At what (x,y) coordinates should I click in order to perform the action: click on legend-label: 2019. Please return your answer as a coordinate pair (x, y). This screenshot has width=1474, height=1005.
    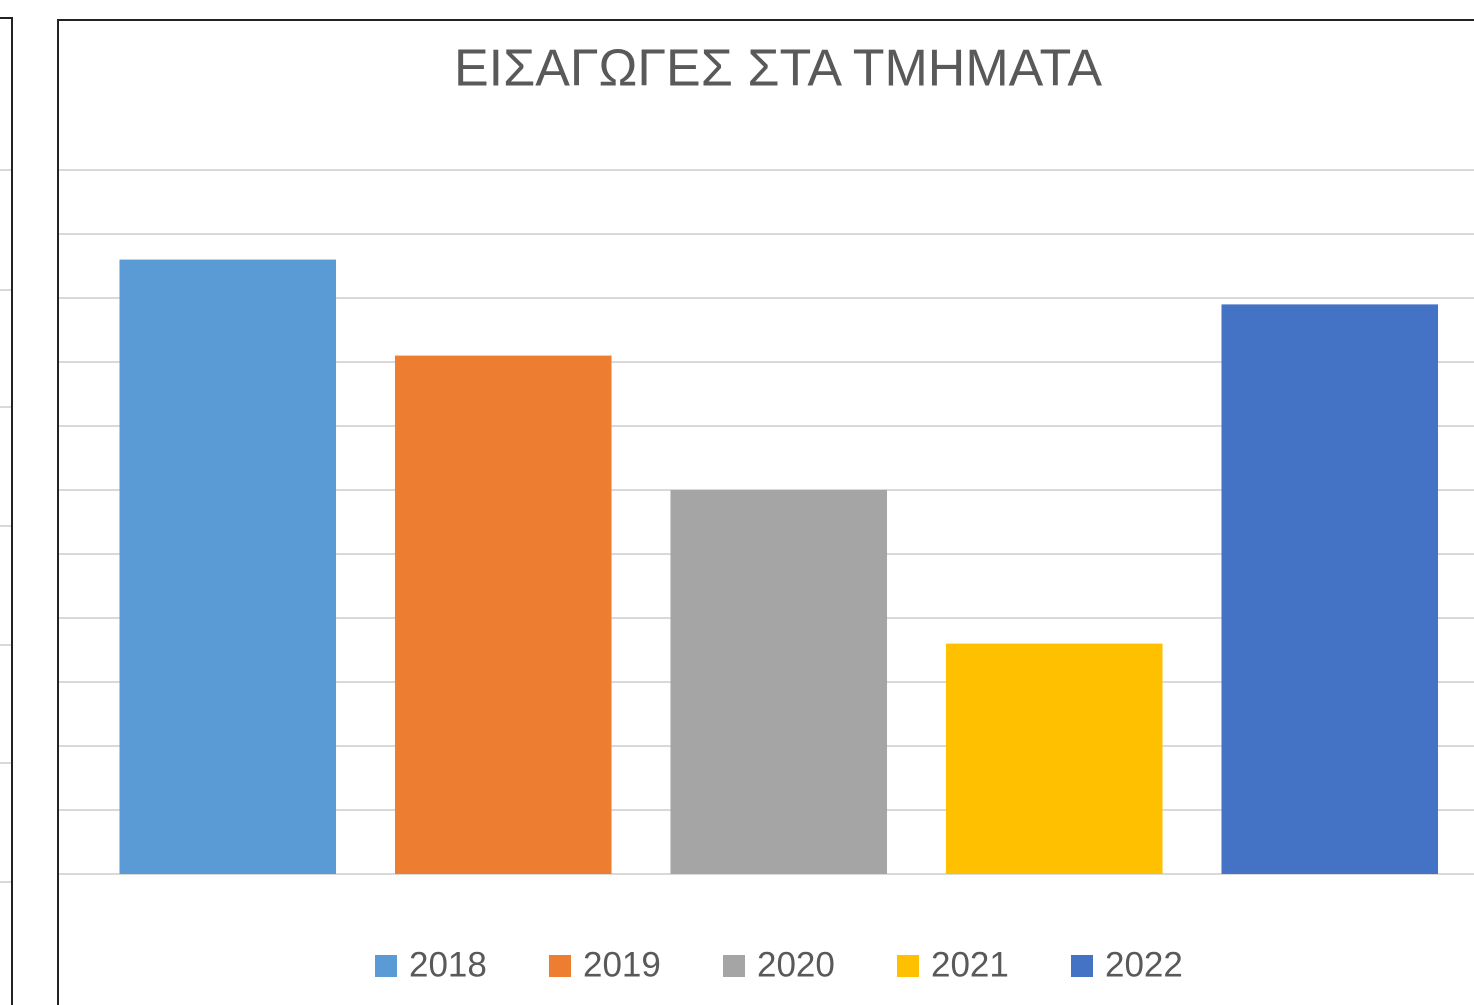
    Looking at the image, I should click on (622, 964).